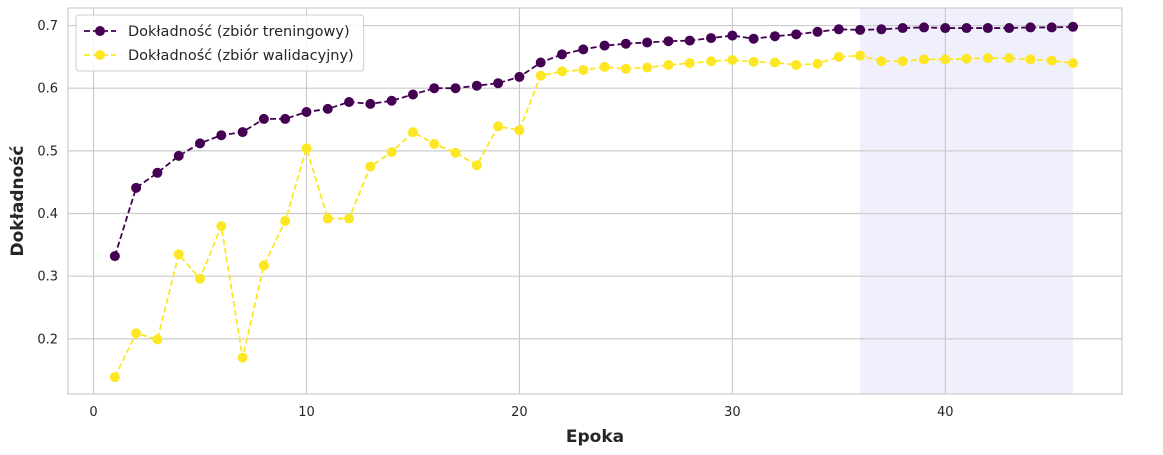 The height and width of the screenshot is (455, 1163). What do you see at coordinates (93, 412) in the screenshot?
I see `x-tick-label: 0` at bounding box center [93, 412].